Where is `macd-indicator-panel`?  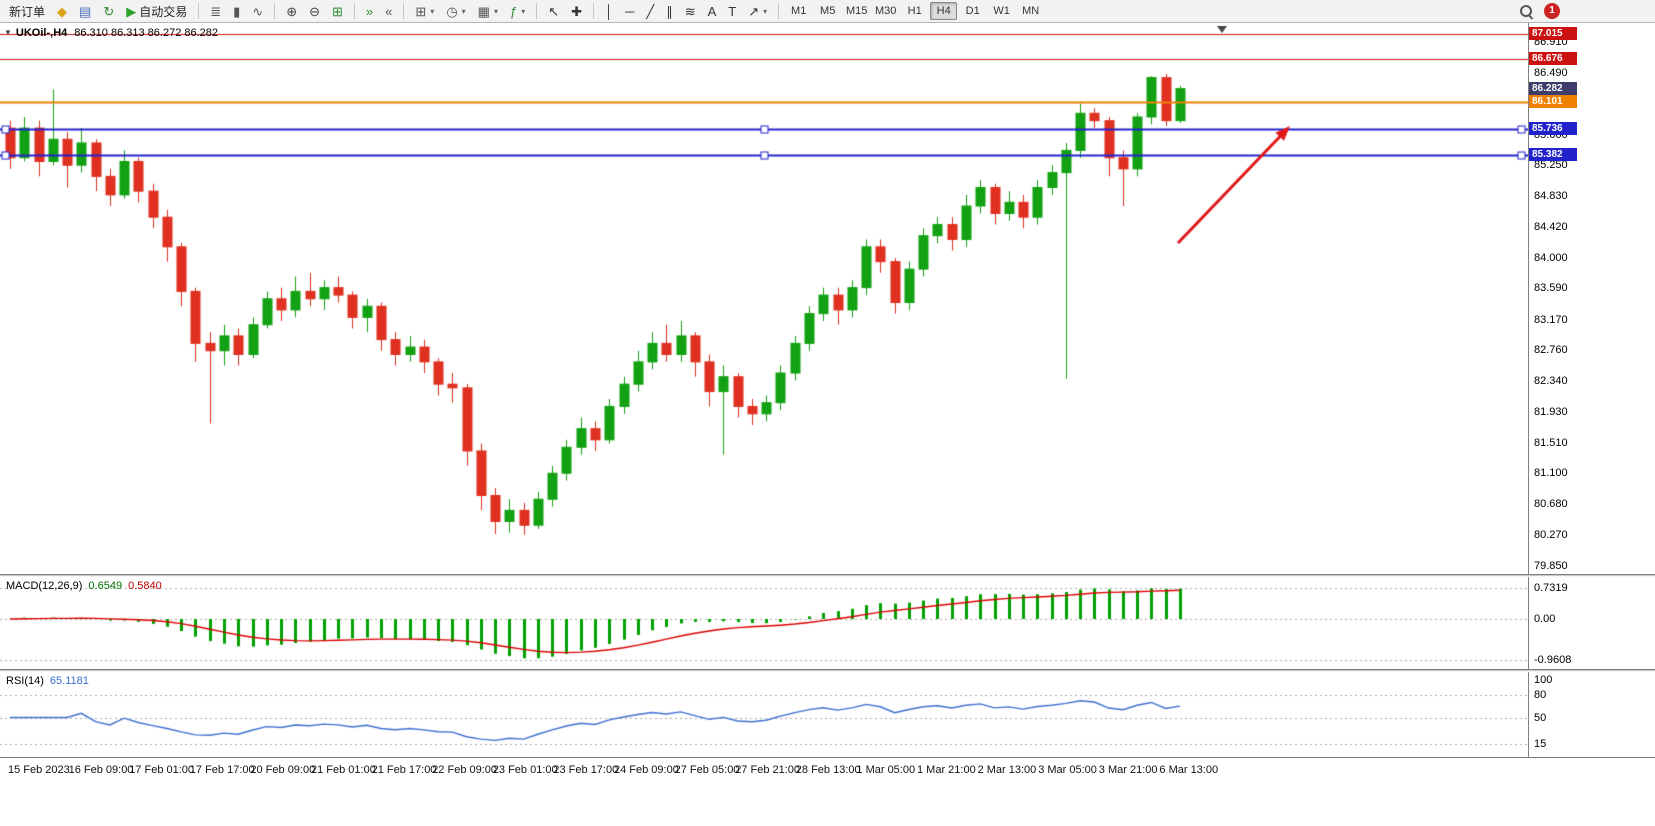 macd-indicator-panel is located at coordinates (764, 623).